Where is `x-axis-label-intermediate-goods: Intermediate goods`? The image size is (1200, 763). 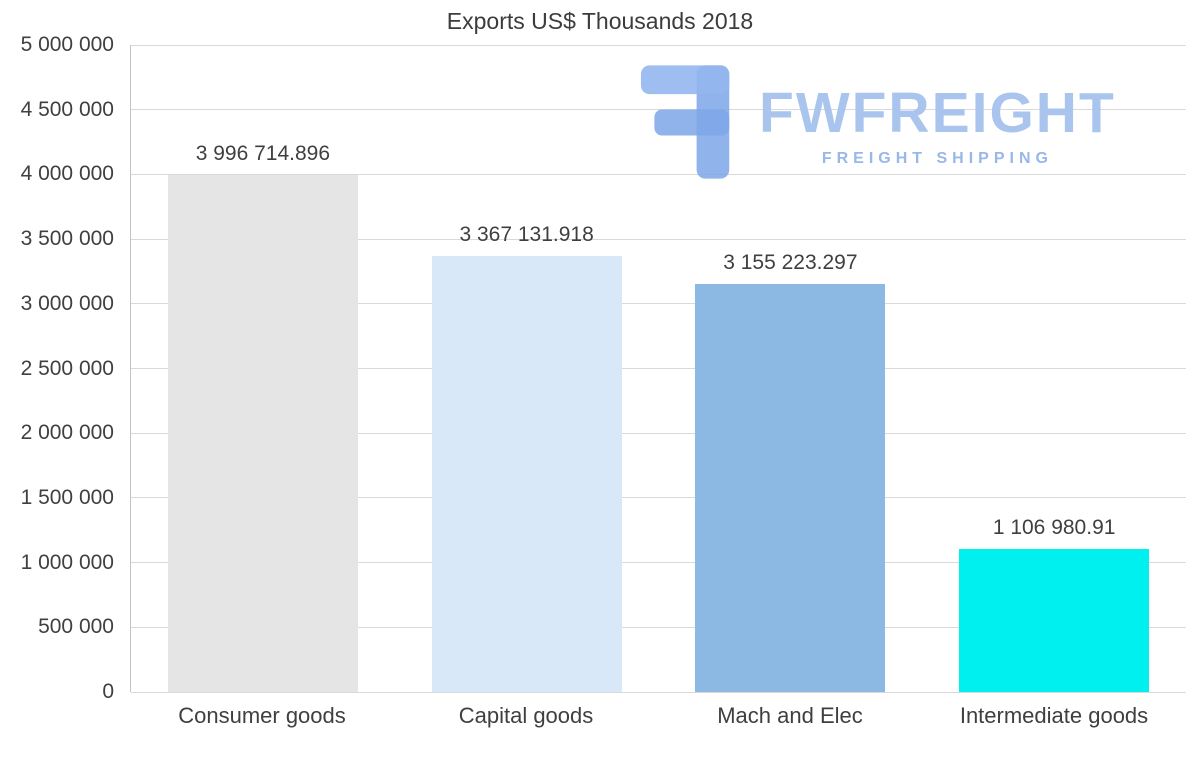 x-axis-label-intermediate-goods: Intermediate goods is located at coordinates (1054, 715).